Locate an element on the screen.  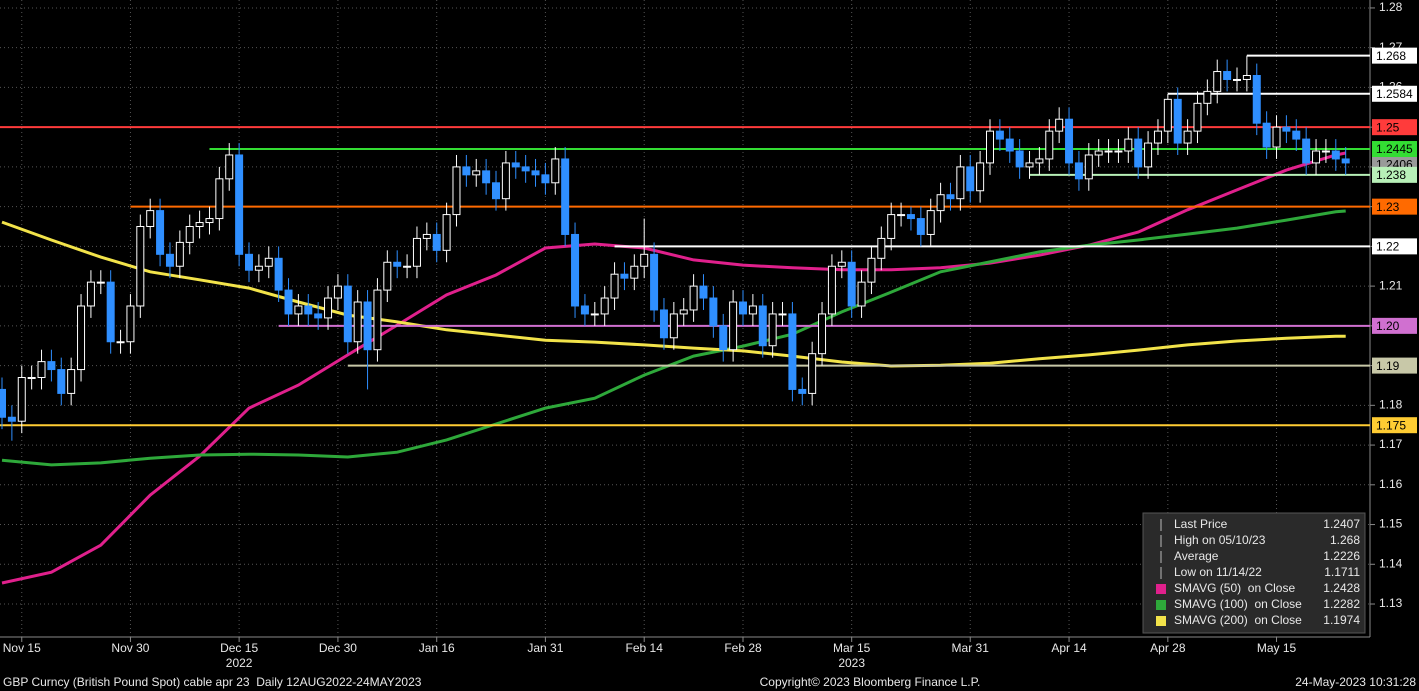
legend-label: Last Price is located at coordinates (1201, 524).